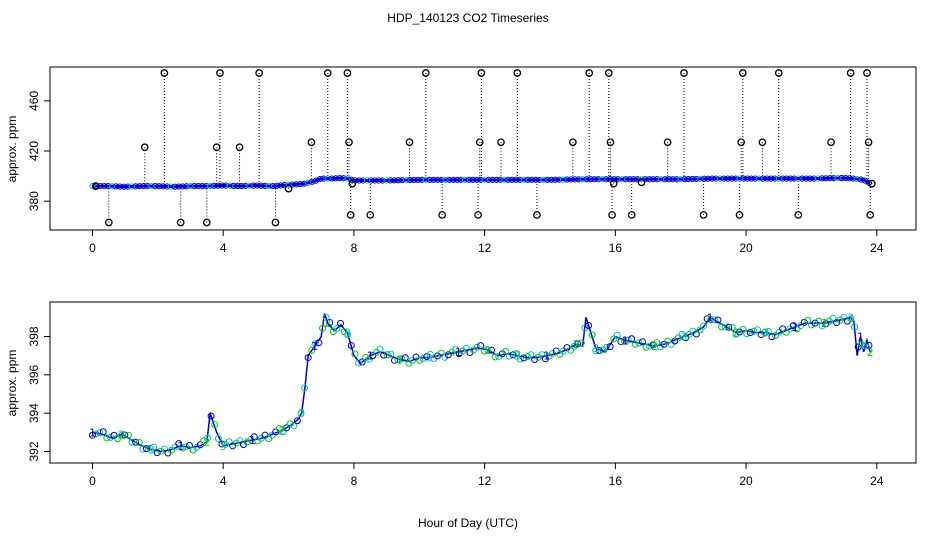  I want to click on top-y-axis: 380 420 460, so click(38, 151).